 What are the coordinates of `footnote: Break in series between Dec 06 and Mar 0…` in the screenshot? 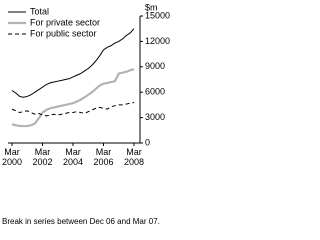 It's located at (81, 221).